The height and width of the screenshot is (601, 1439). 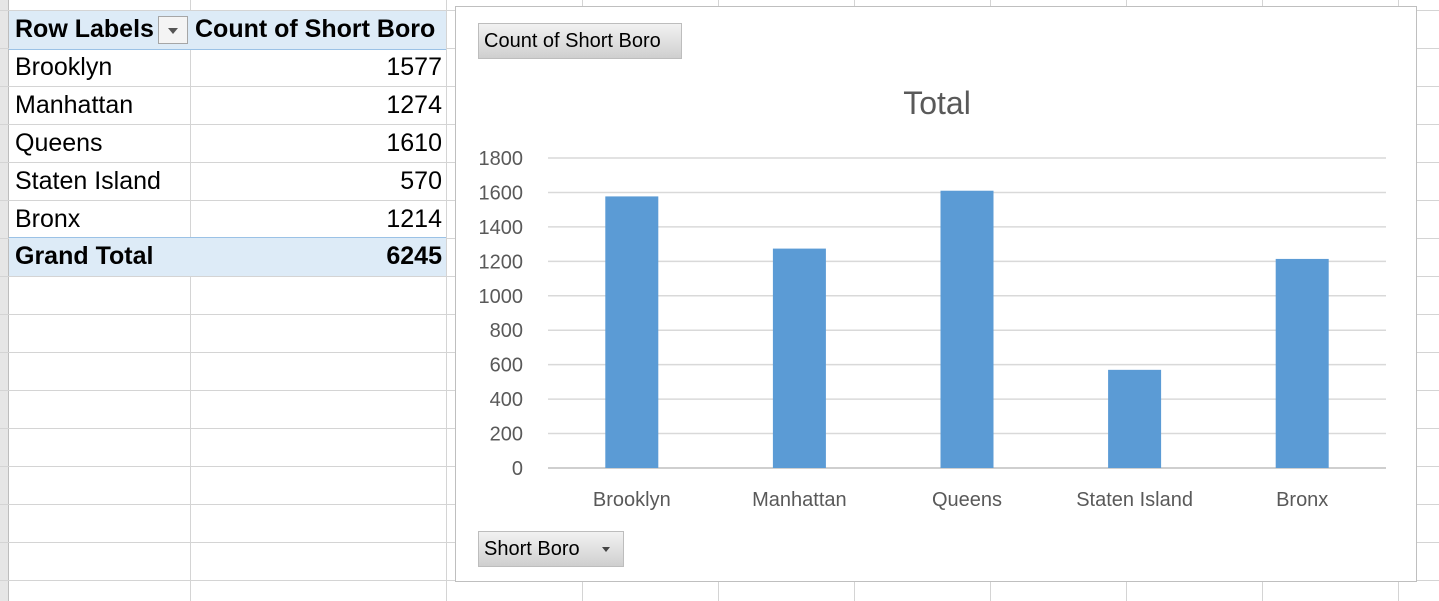 I want to click on grand-total-value: 6245, so click(x=414, y=256).